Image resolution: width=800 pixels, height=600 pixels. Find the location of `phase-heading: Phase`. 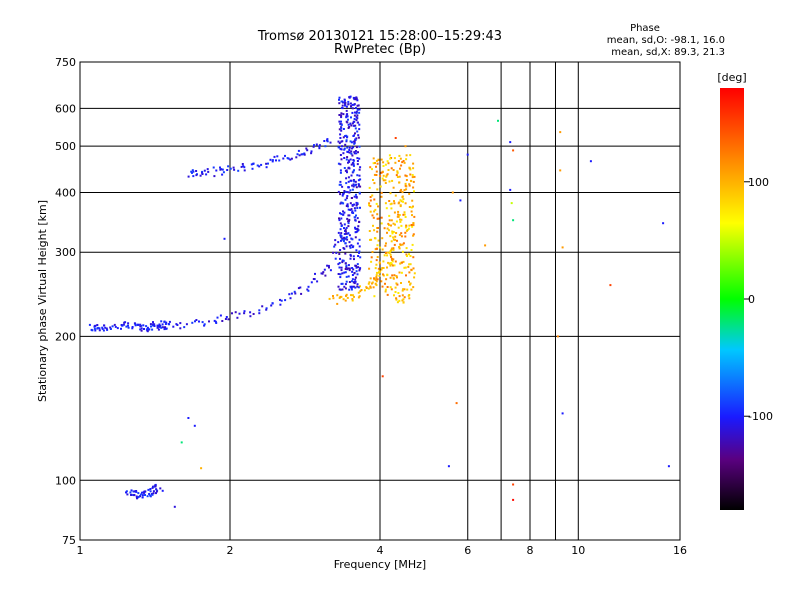

phase-heading: Phase is located at coordinates (645, 28).